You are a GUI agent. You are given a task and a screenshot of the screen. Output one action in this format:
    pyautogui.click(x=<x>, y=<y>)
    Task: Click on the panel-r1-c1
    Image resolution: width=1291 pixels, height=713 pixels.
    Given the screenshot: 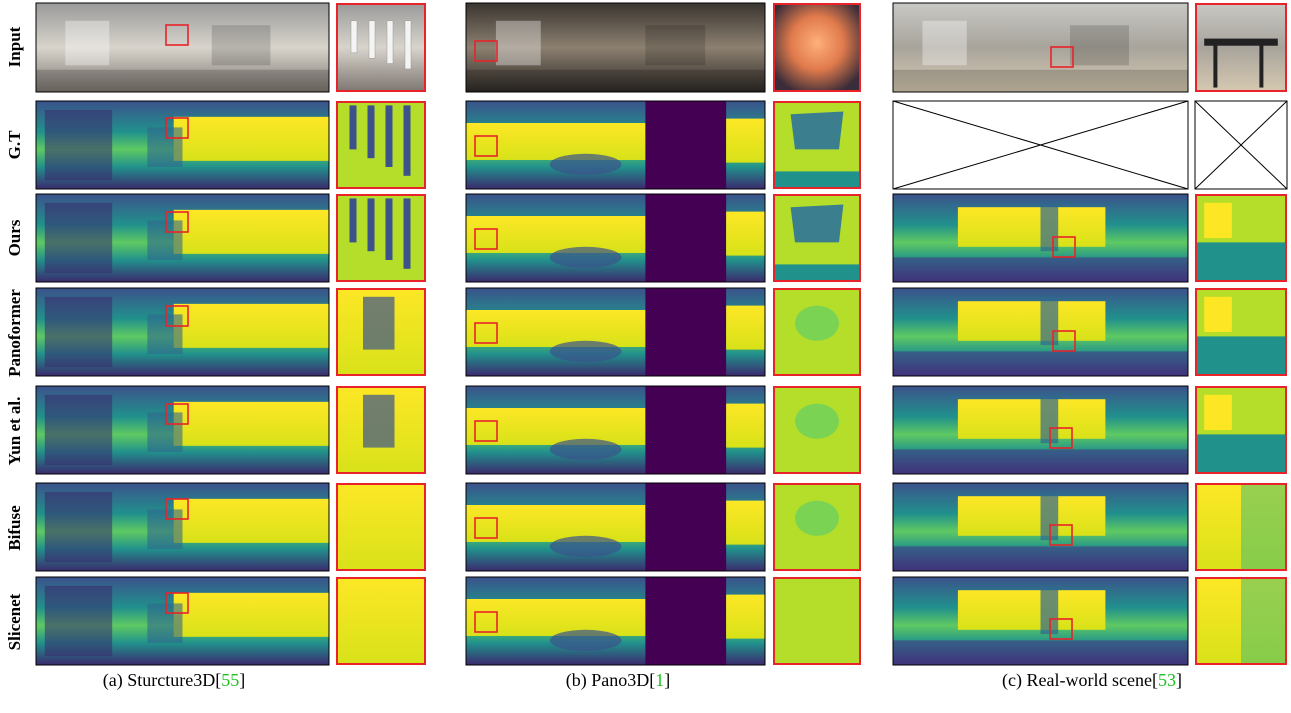 What is the action you would take?
    pyautogui.click(x=663, y=145)
    